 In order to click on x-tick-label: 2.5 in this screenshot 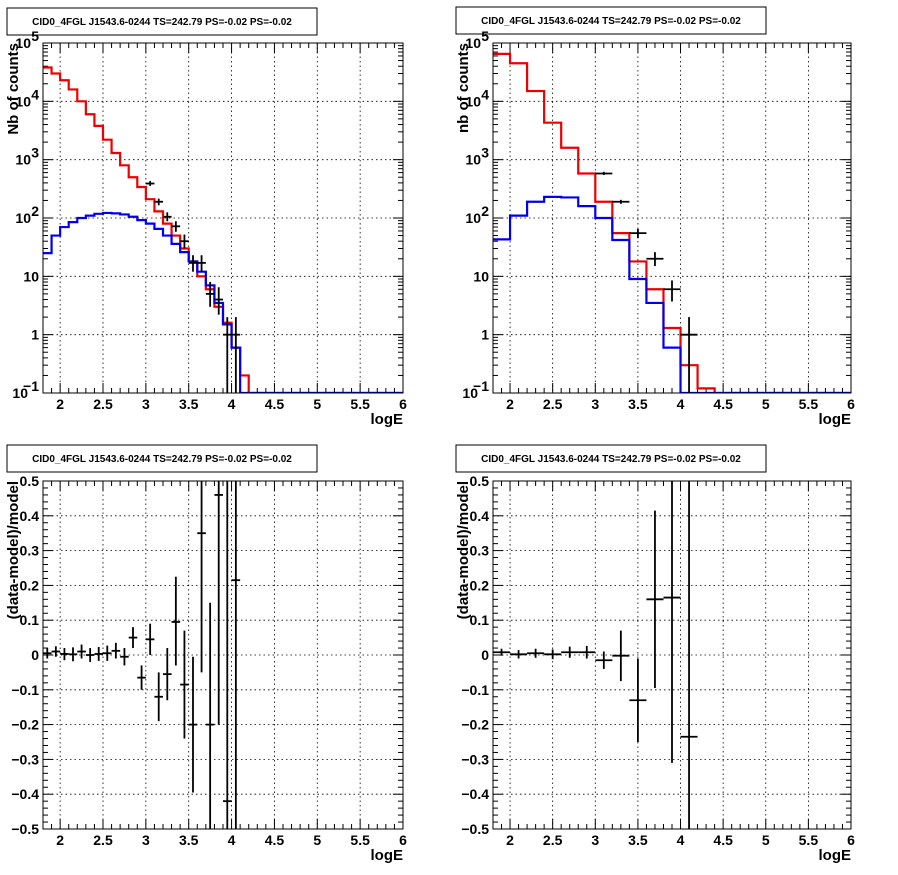, I will do `click(553, 404)`.